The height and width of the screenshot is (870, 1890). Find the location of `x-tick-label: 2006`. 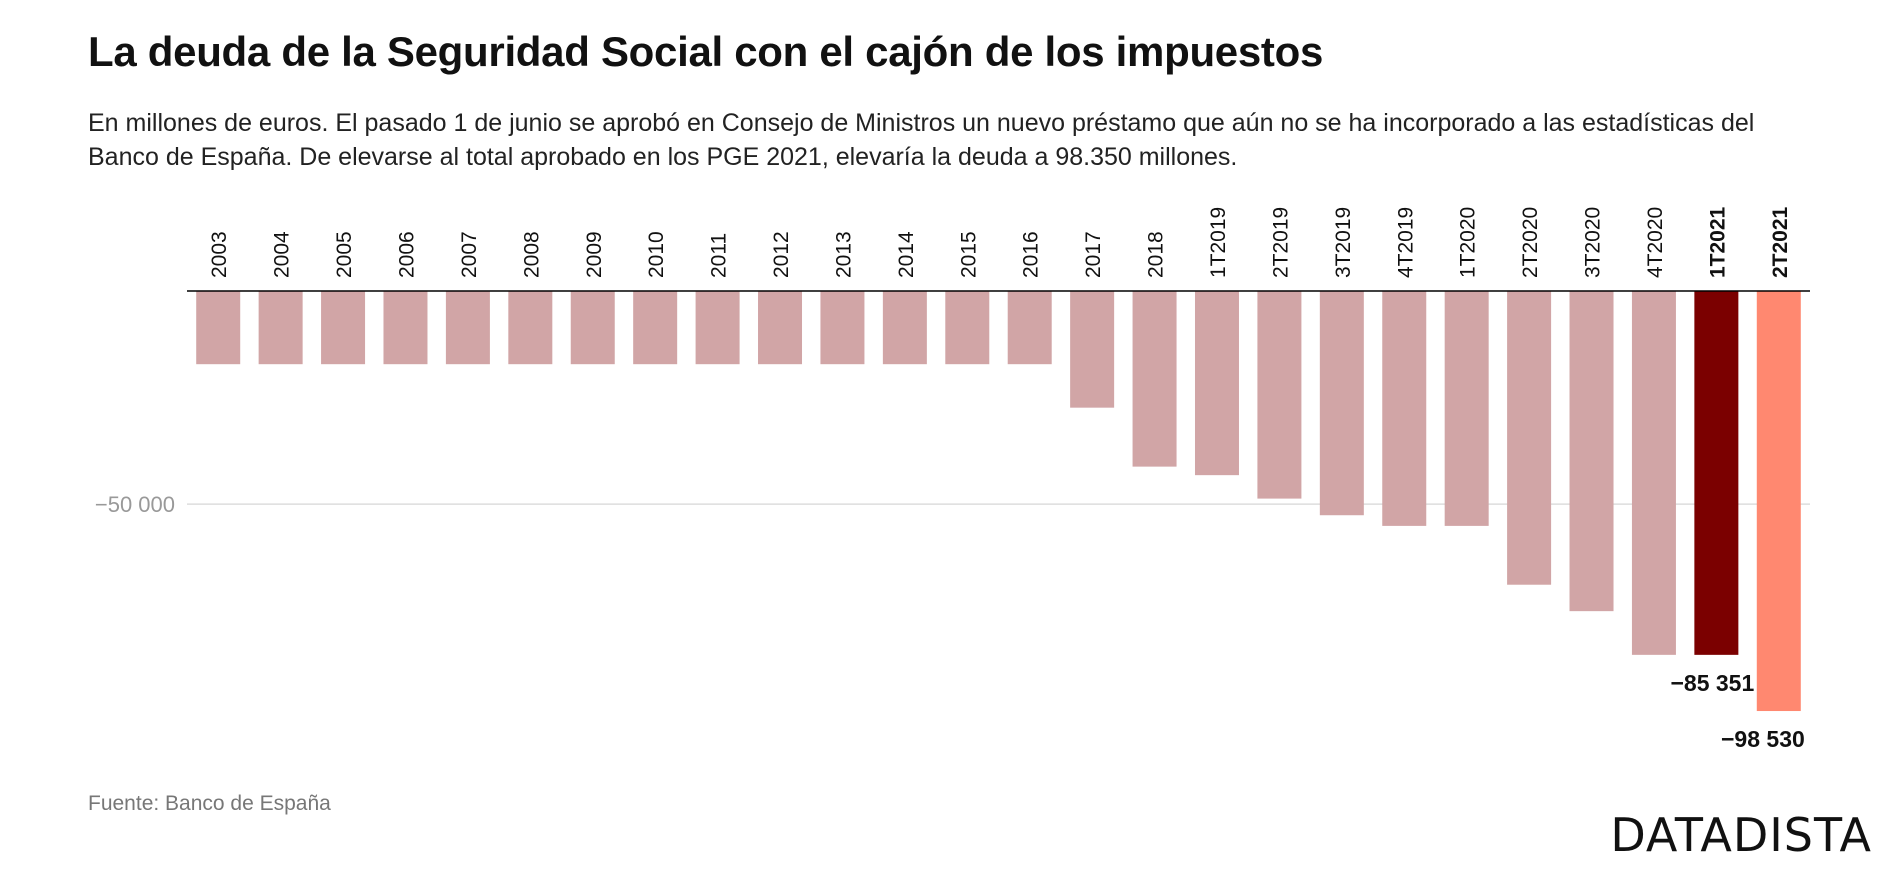

x-tick-label: 2006 is located at coordinates (406, 254).